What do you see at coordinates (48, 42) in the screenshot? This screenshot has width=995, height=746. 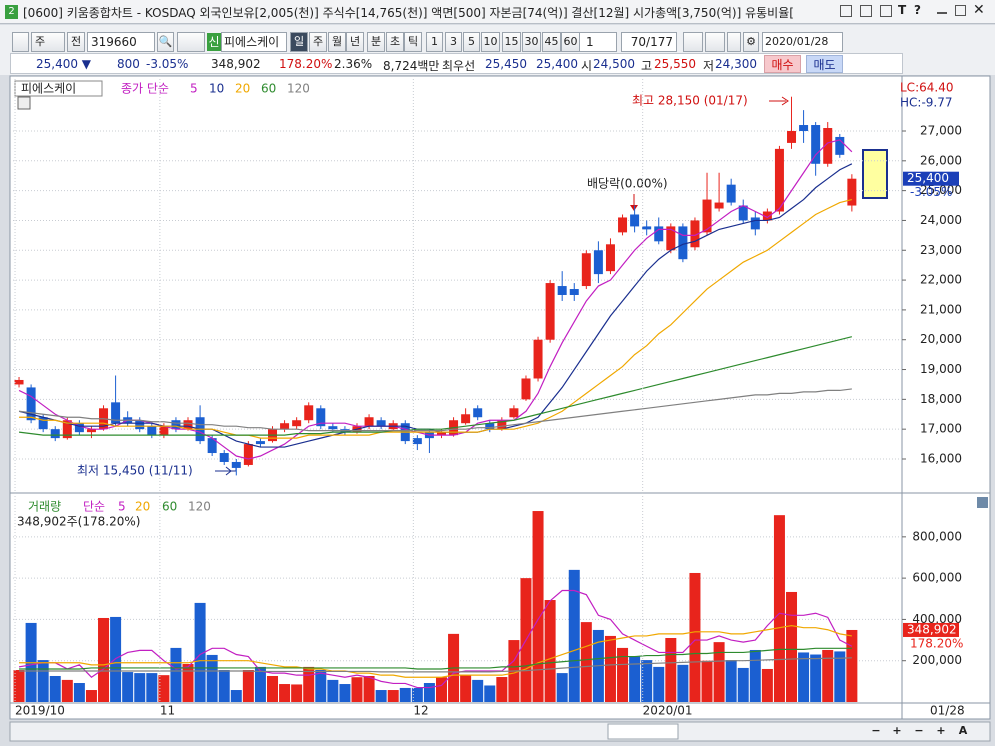 I see `period-select: 주` at bounding box center [48, 42].